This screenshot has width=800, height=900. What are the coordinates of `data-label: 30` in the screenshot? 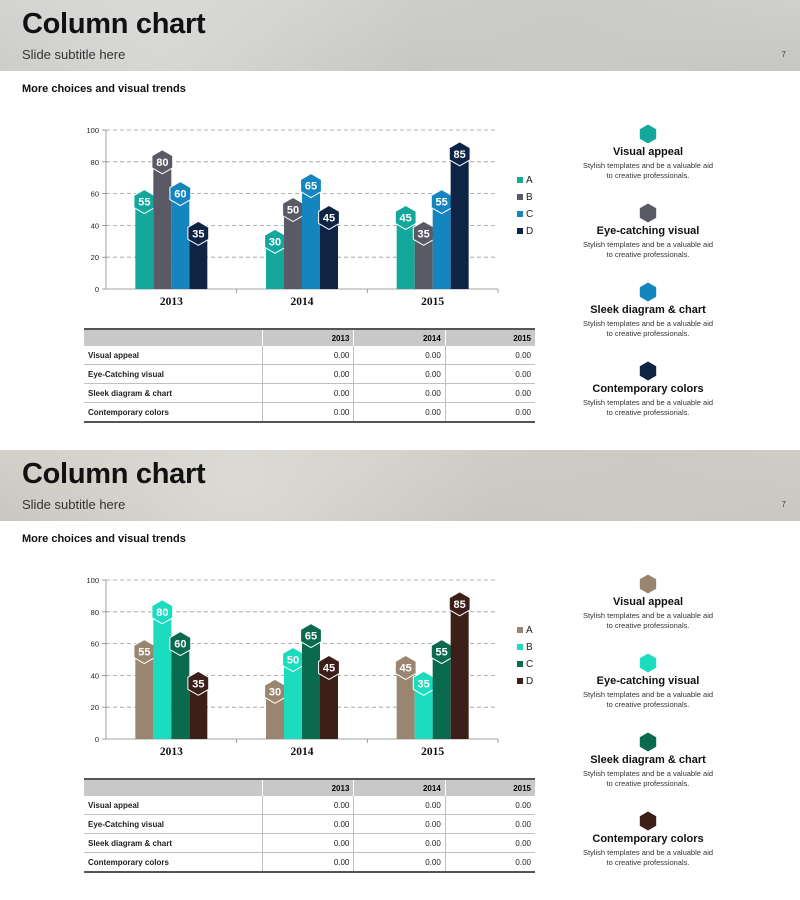 It's located at (275, 242).